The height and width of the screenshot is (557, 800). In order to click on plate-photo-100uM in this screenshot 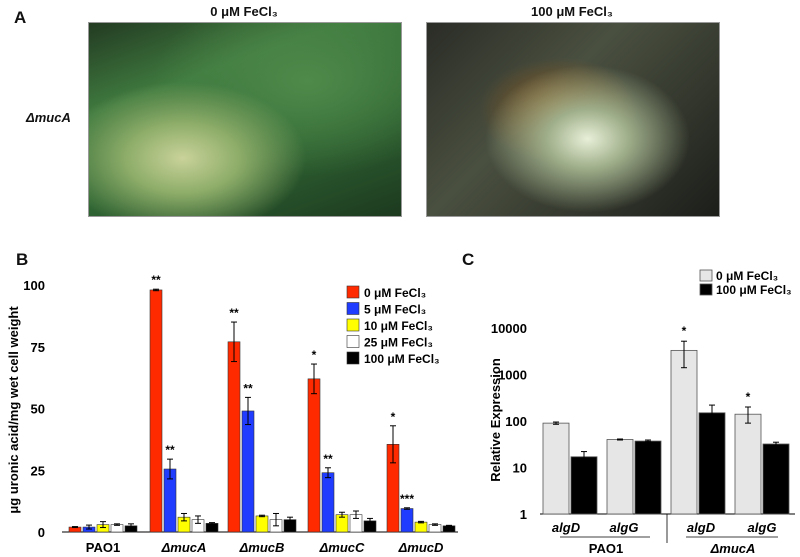, I will do `click(573, 119)`.